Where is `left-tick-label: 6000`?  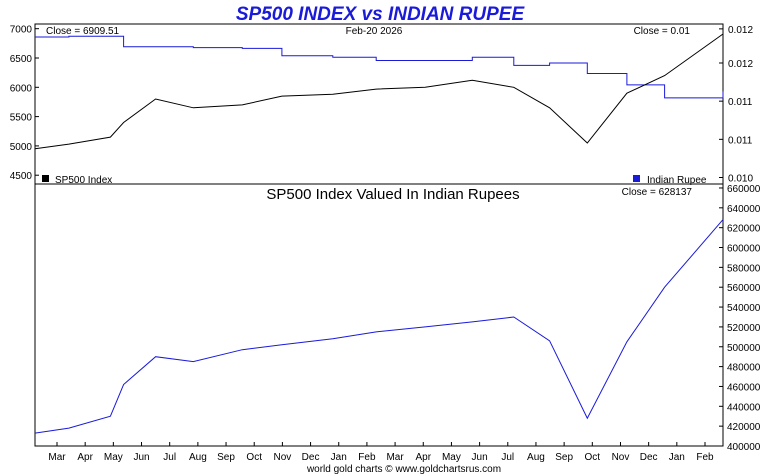
left-tick-label: 6000 is located at coordinates (21, 88).